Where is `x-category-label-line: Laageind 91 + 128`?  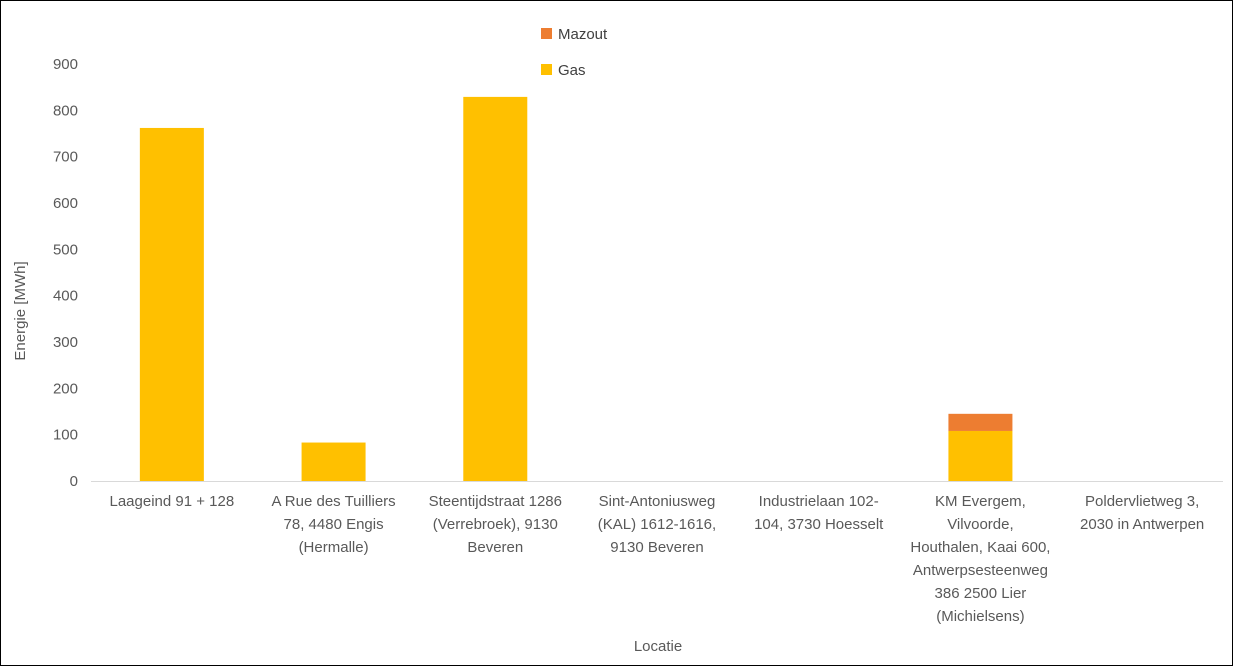
x-category-label-line: Laageind 91 + 128 is located at coordinates (172, 501).